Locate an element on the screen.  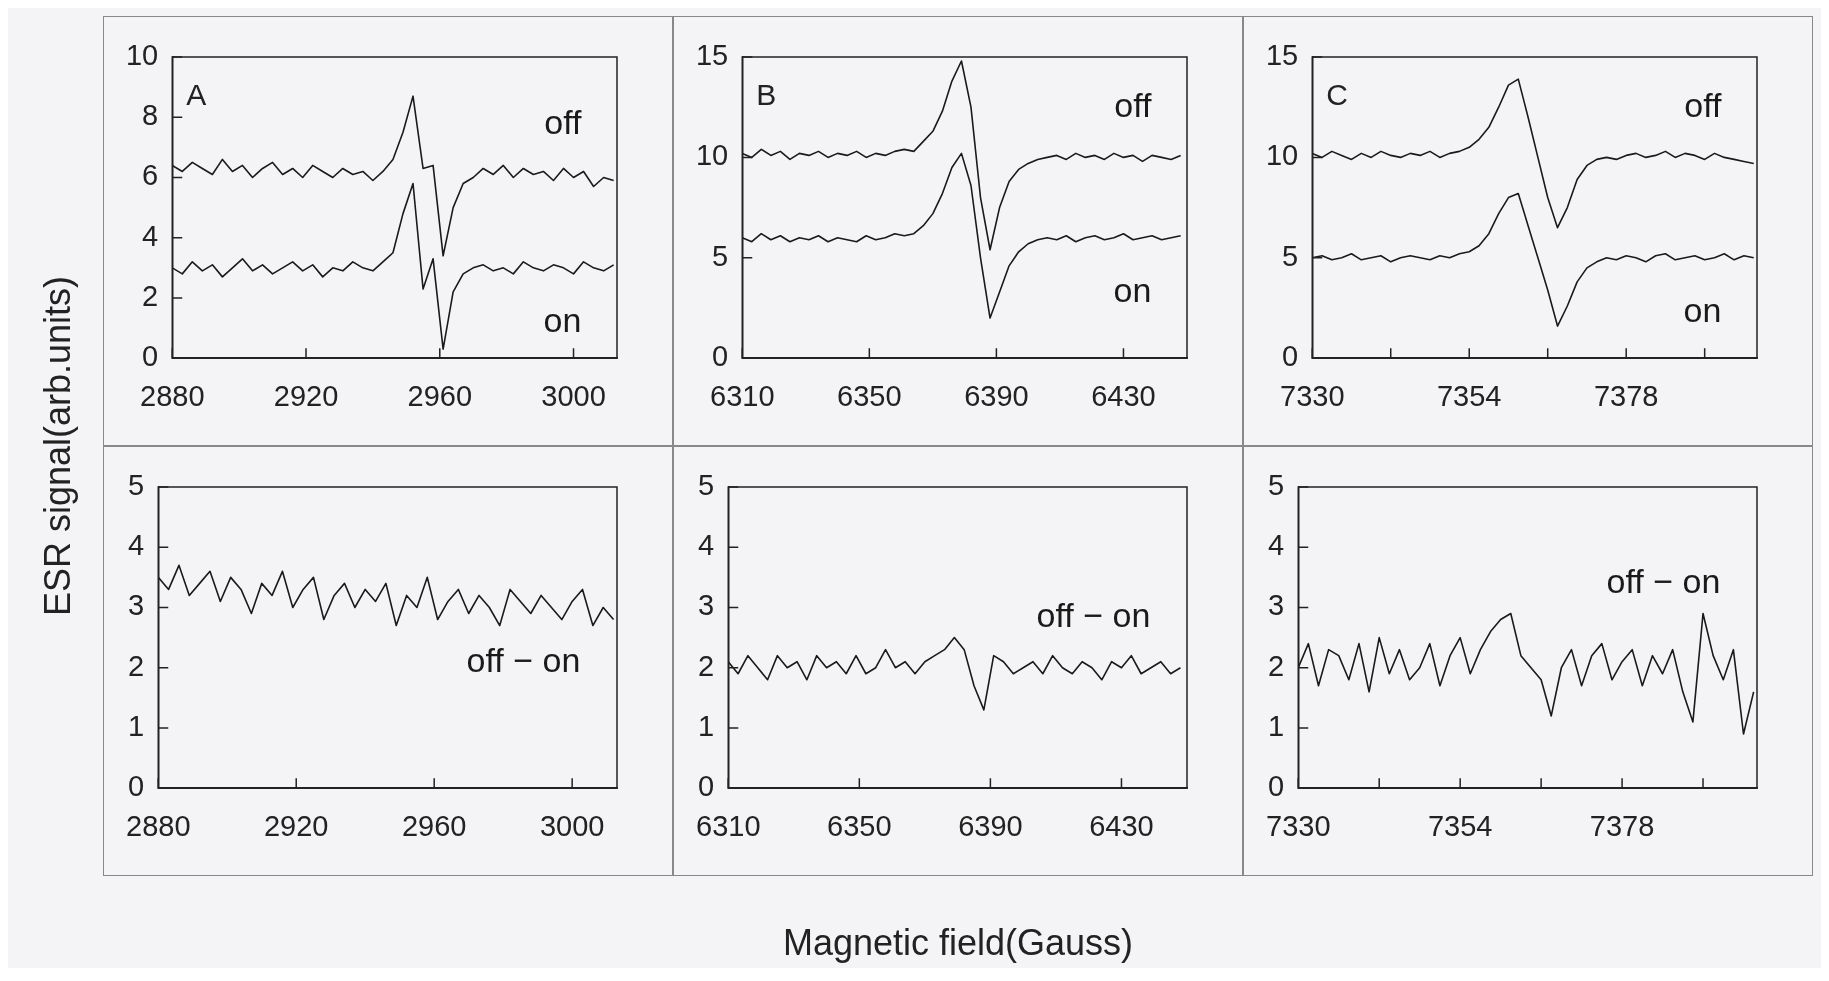
annotation: A is located at coordinates (196, 95).